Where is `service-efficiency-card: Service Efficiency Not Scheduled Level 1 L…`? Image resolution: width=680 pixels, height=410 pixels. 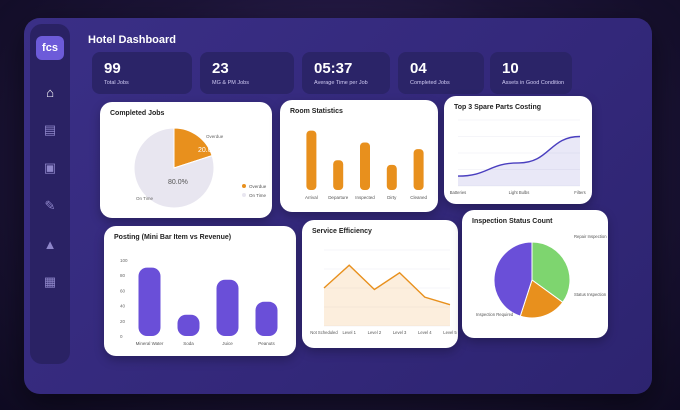
service-efficiency-card: Service Efficiency Not Scheduled Level 1 L… is located at coordinates (380, 284).